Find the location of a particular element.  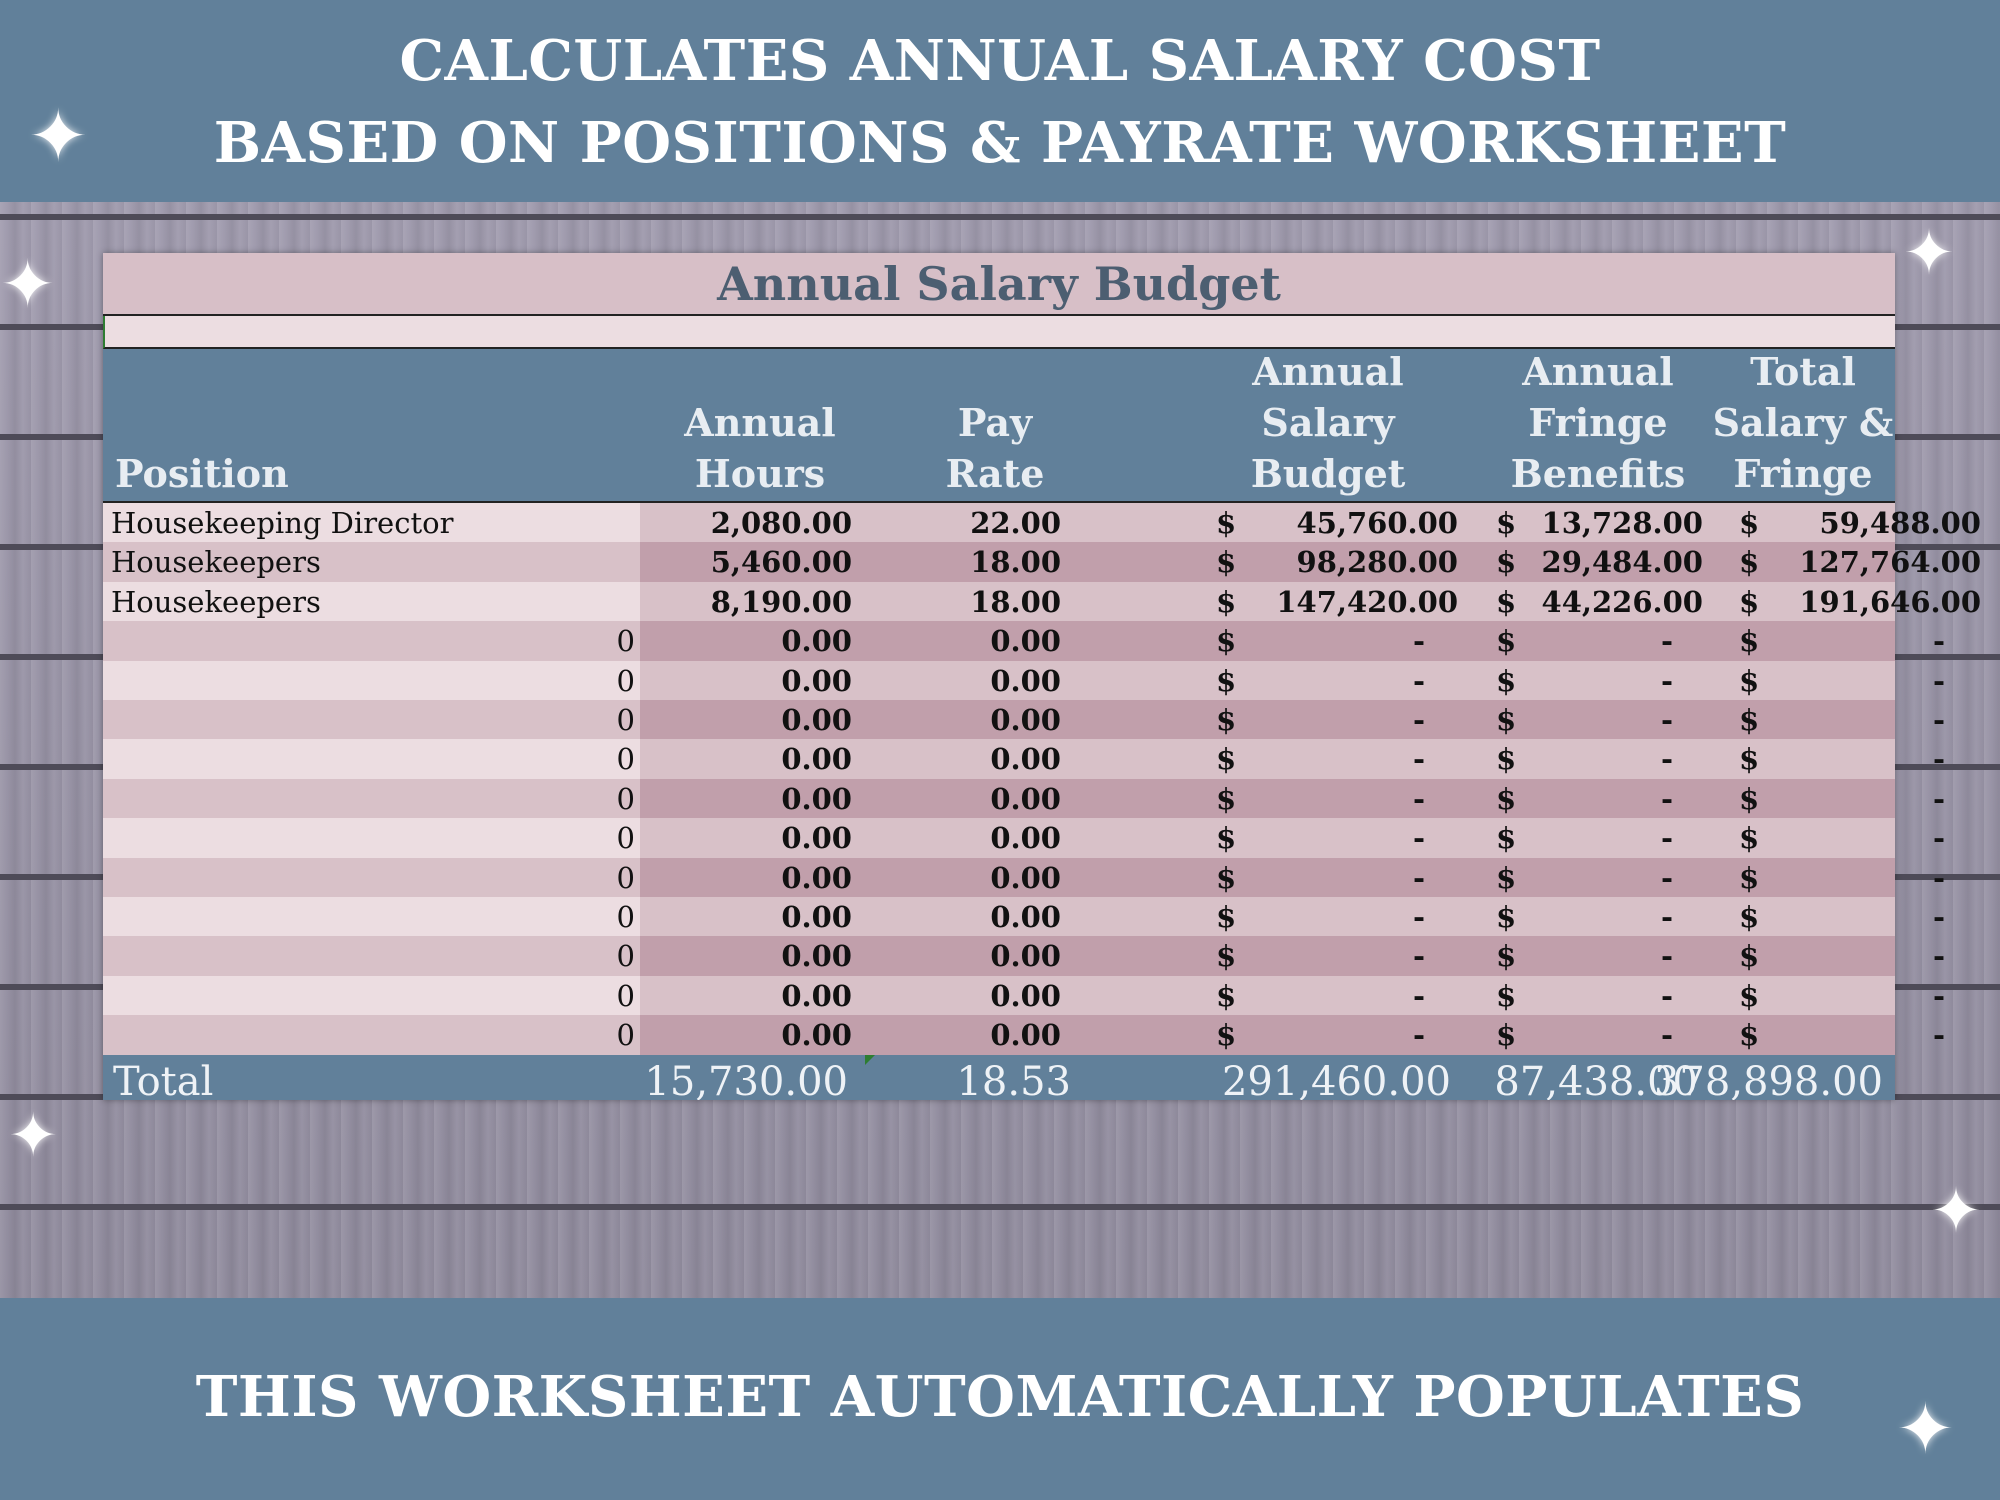

cell-position: Housekeepers is located at coordinates (216, 601).